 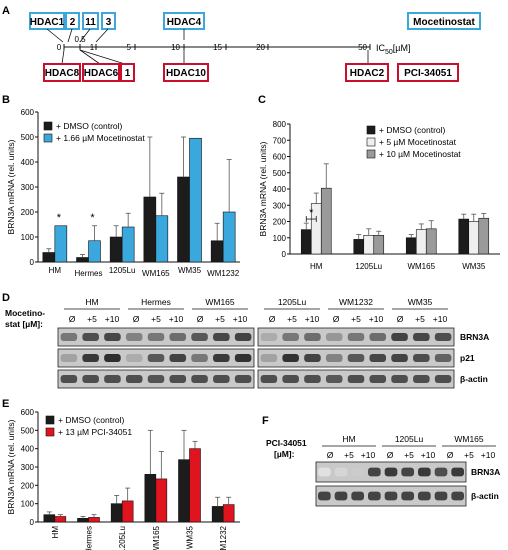 I want to click on hdac3-box, so click(x=108, y=21).